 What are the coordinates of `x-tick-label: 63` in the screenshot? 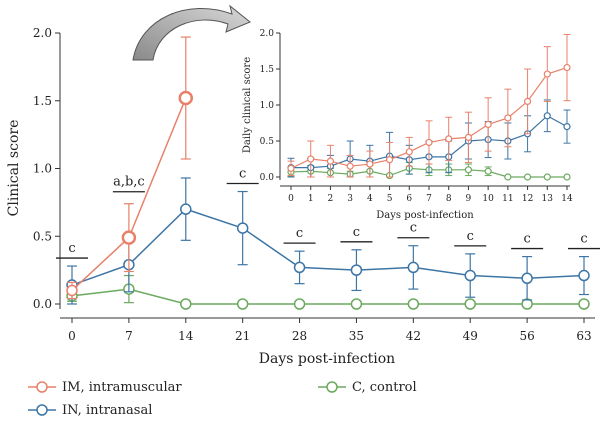 It's located at (583, 336).